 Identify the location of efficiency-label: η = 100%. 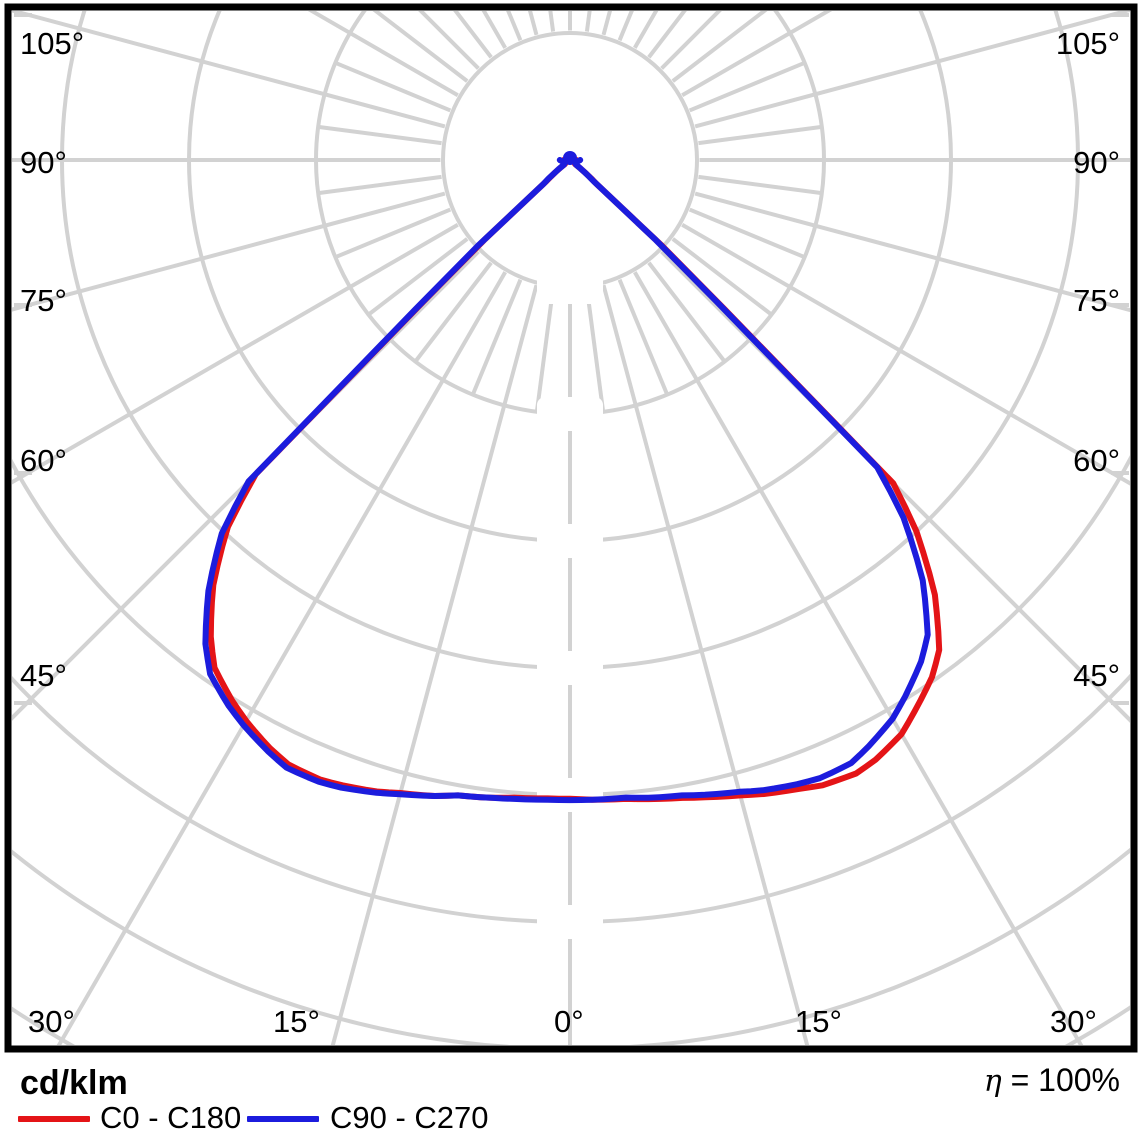
(1052, 1080).